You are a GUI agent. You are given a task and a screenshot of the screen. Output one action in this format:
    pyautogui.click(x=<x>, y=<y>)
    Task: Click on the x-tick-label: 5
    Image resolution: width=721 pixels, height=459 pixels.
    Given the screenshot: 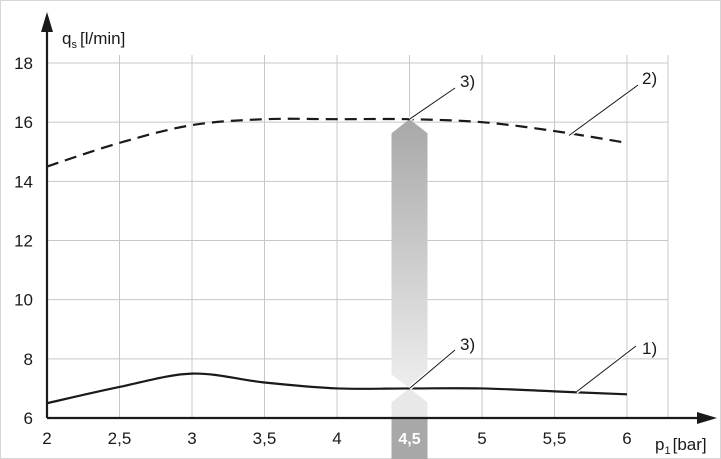 What is the action you would take?
    pyautogui.click(x=481, y=438)
    